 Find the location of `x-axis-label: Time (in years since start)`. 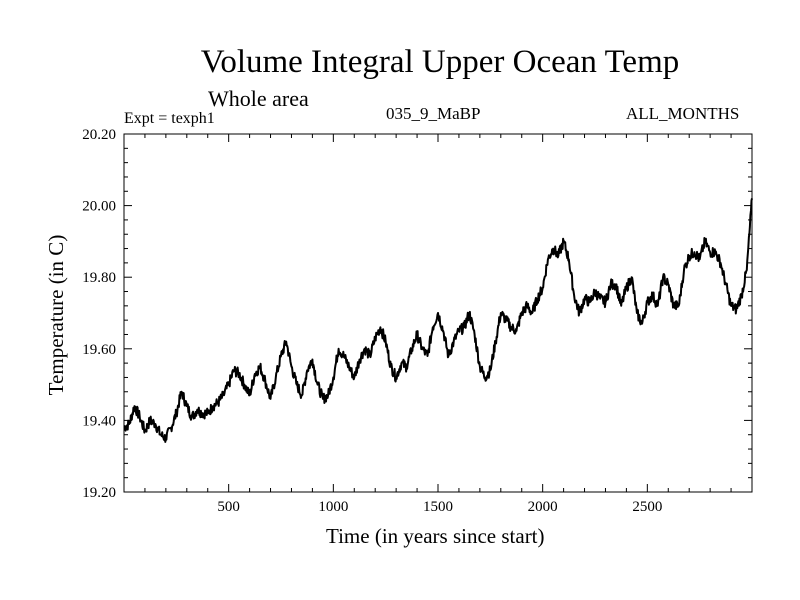

x-axis-label: Time (in years since start) is located at coordinates (435, 536).